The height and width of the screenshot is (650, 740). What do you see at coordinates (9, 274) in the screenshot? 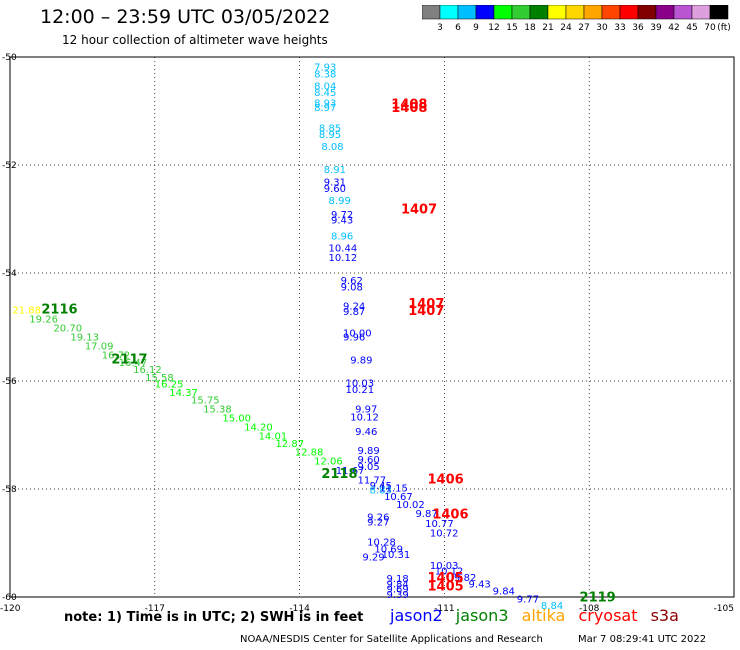
I see `y-tick-label: -54` at bounding box center [9, 274].